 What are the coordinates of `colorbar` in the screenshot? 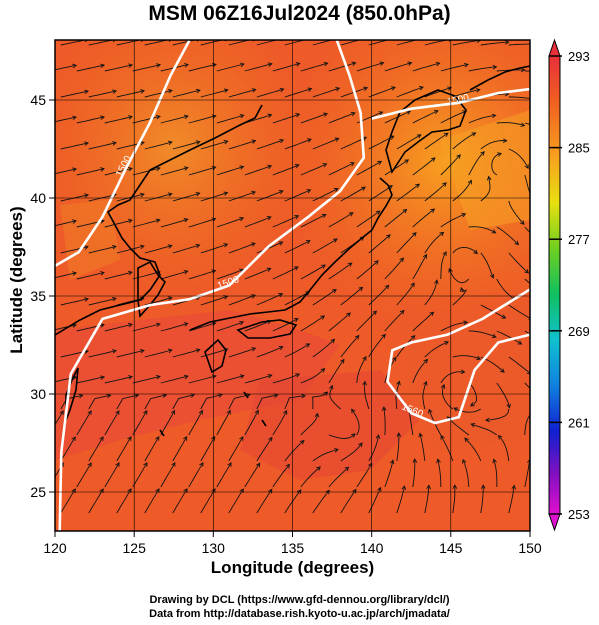 It's located at (555, 285).